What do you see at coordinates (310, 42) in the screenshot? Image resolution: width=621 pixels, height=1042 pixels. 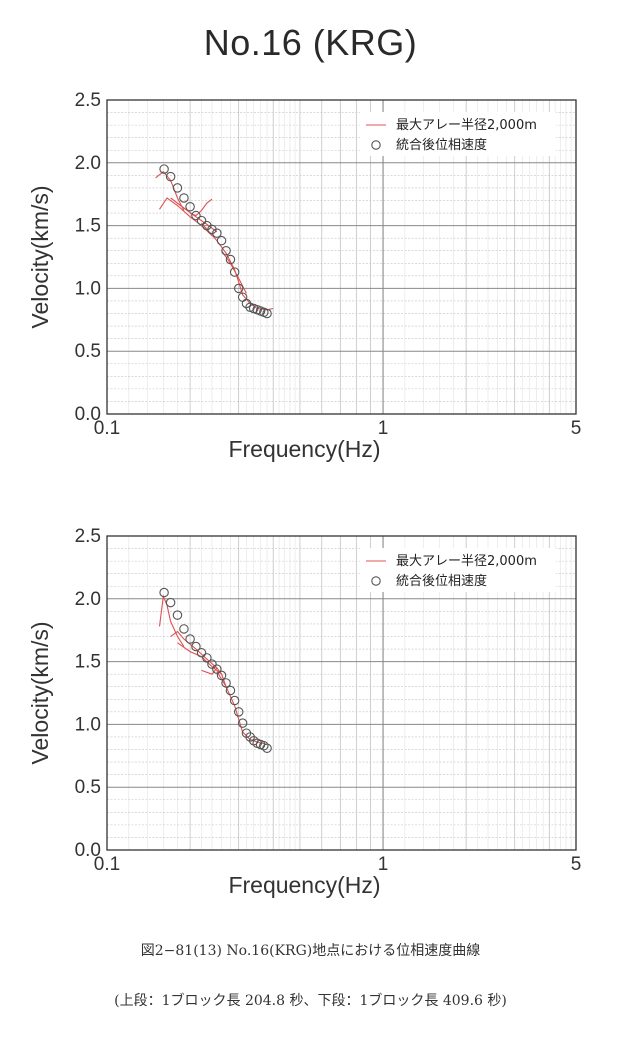 I see `page-title: No.16 (KRG)` at bounding box center [310, 42].